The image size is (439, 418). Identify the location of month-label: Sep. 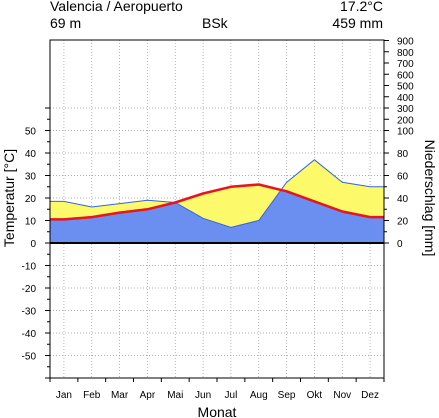
(287, 395).